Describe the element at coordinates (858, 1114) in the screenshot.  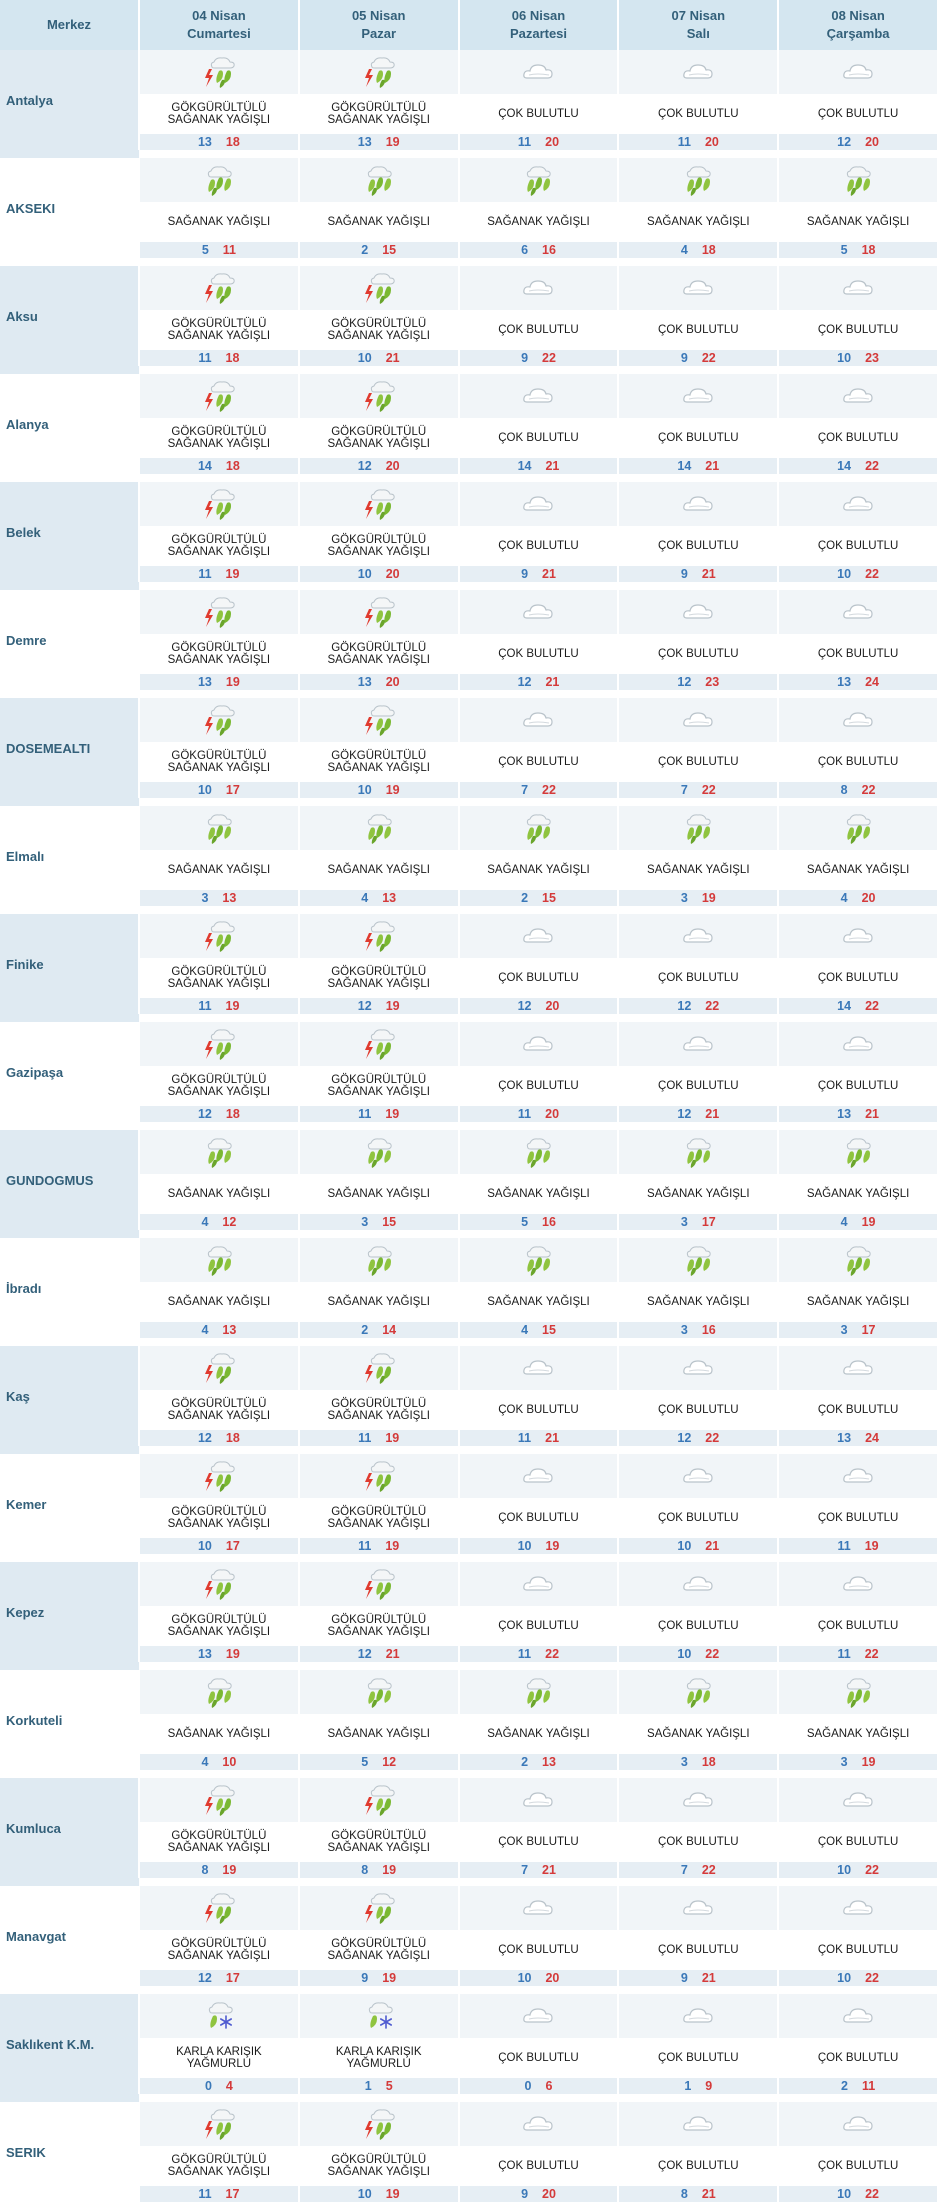
I see `temperature-bar: 13 21` at that location.